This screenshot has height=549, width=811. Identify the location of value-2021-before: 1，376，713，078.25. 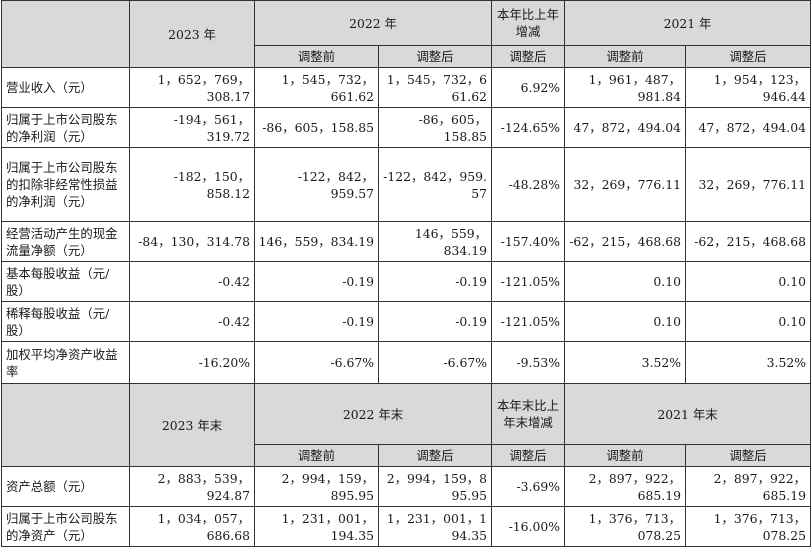
(625, 526).